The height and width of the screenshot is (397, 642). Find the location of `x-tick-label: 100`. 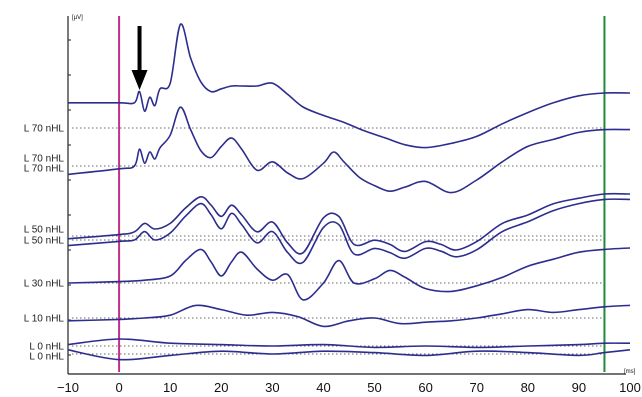

x-tick-label: 100 is located at coordinates (630, 387).